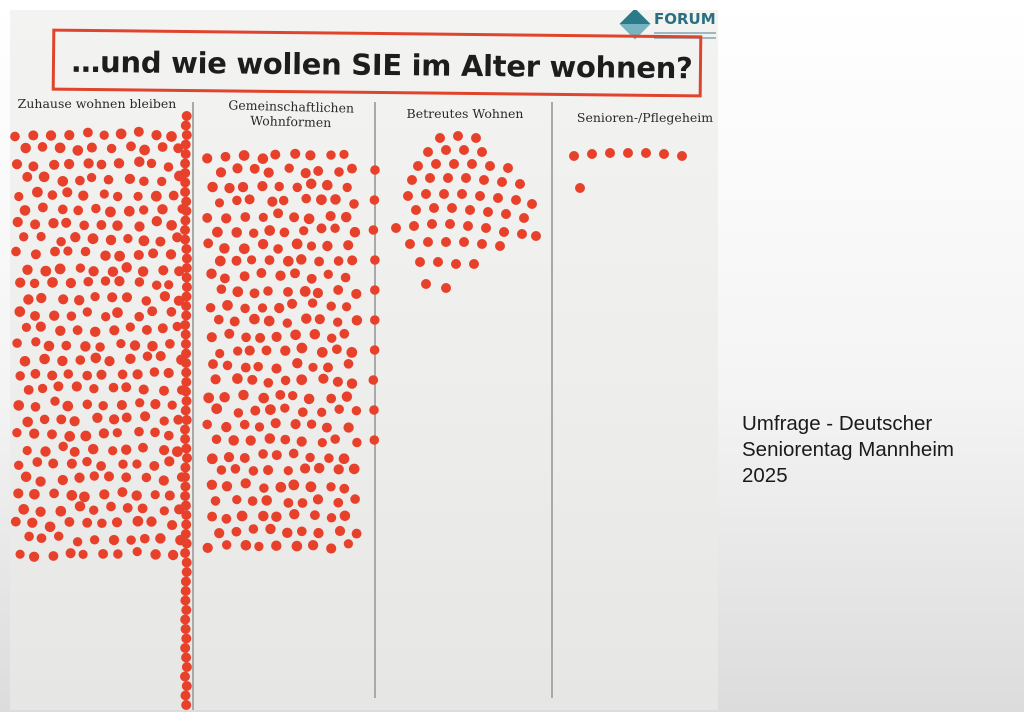  I want to click on forum-logo: FORUM, so click(668, 30).